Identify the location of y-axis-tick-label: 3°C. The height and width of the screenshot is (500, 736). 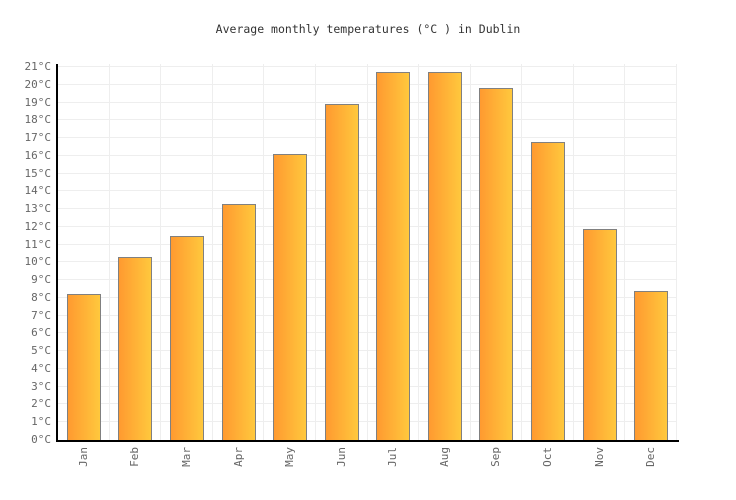
(41, 386).